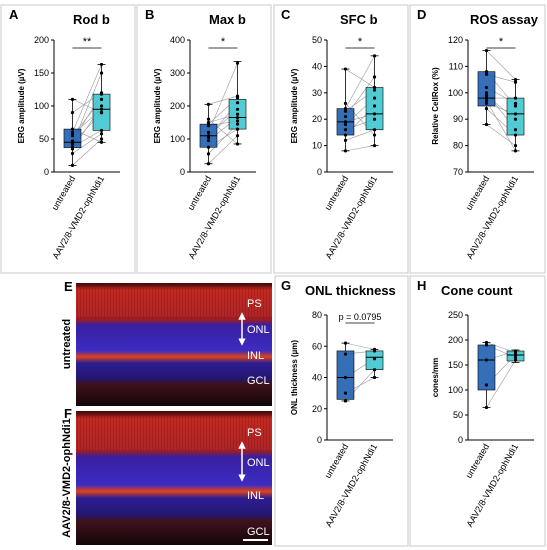 The width and height of the screenshot is (547, 550). What do you see at coordinates (157, 105) in the screenshot?
I see `y-axis-label: ERG amplitude (µV)` at bounding box center [157, 105].